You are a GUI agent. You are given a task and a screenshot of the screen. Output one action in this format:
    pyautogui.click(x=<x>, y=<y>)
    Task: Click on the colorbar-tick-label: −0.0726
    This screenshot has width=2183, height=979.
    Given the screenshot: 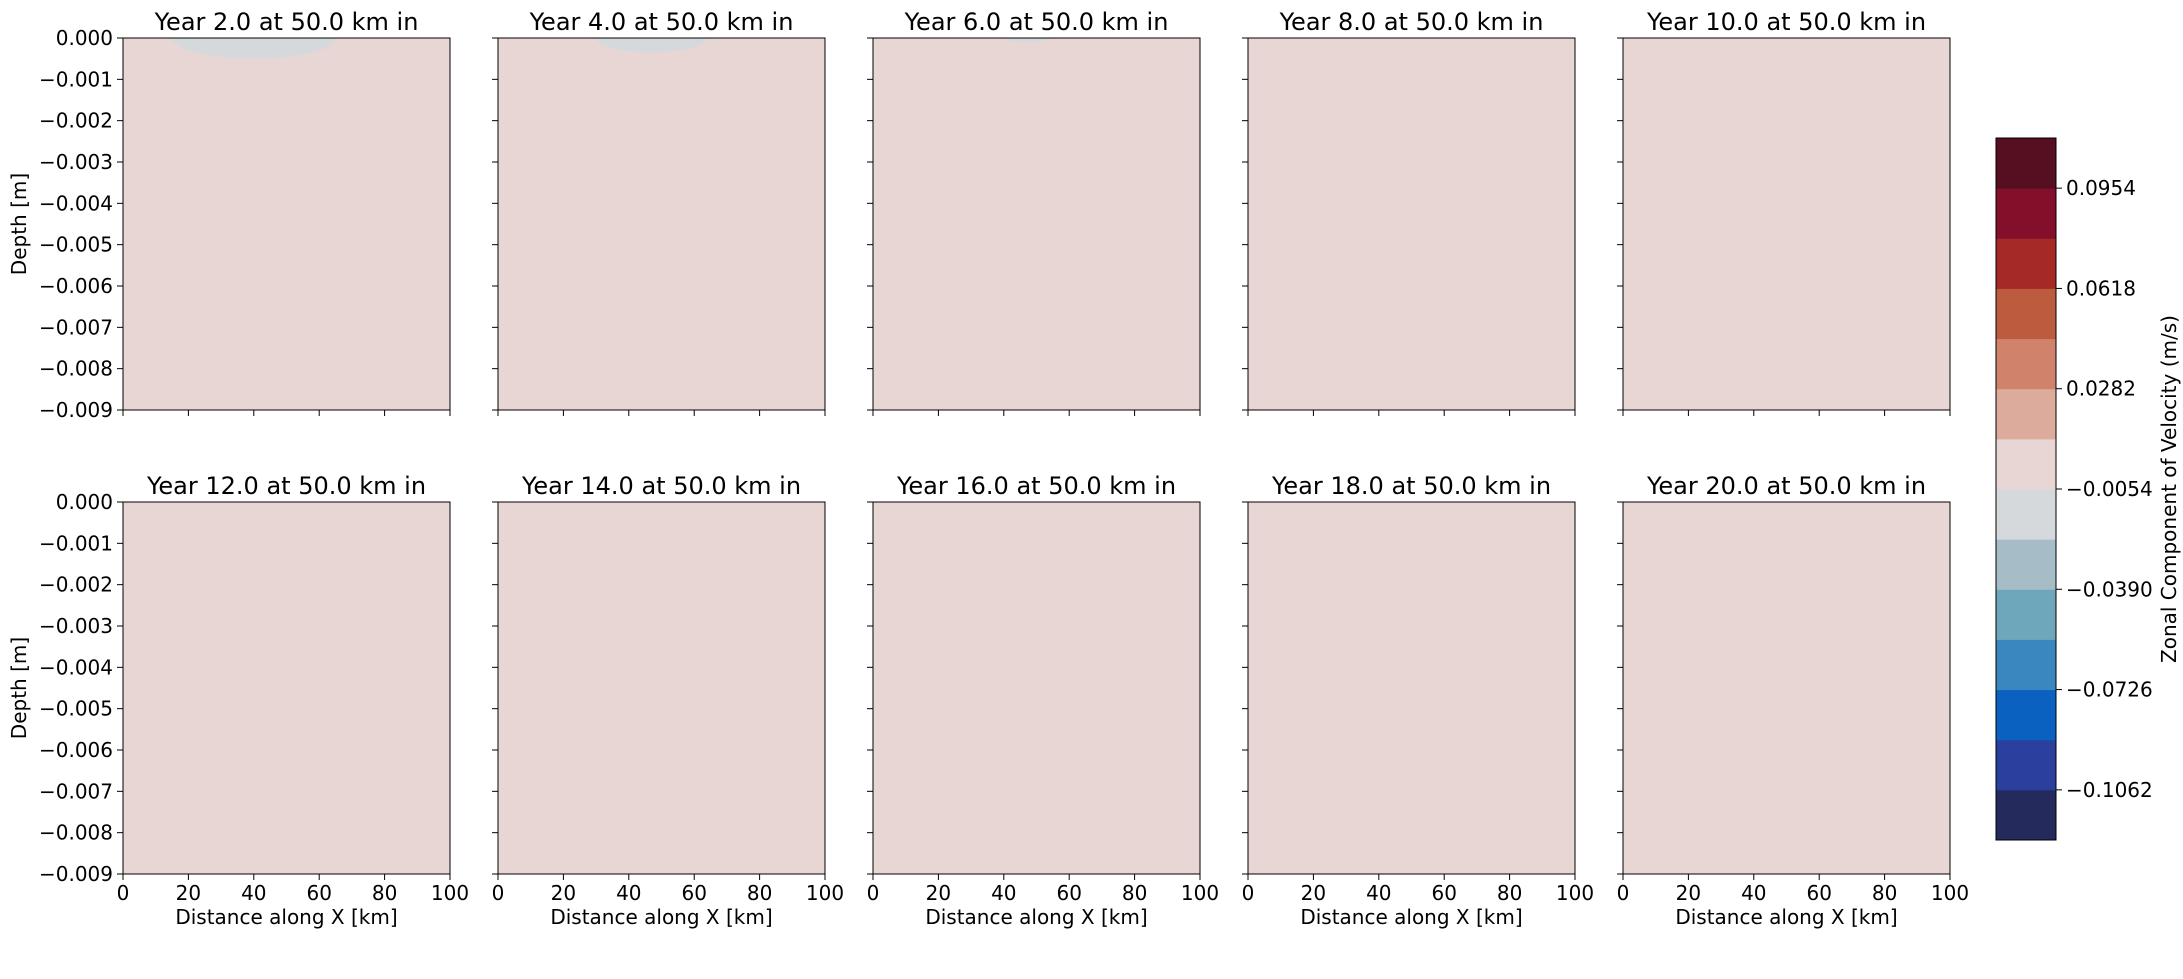 What is the action you would take?
    pyautogui.click(x=2109, y=690)
    